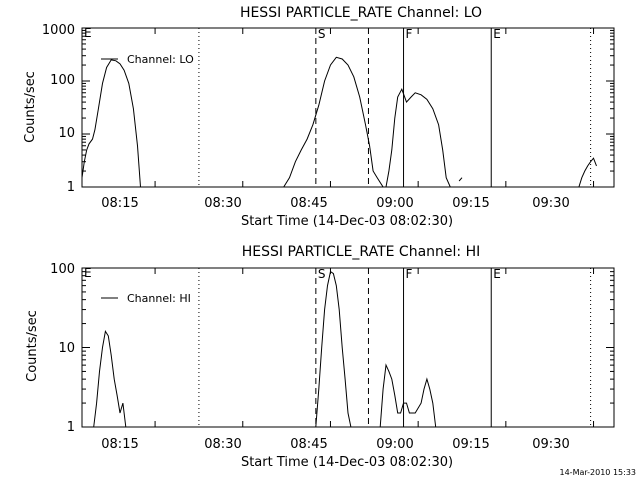 This screenshot has width=640, height=480. Describe the element at coordinates (159, 298) in the screenshot. I see `legend-label: Channel: HI` at that location.